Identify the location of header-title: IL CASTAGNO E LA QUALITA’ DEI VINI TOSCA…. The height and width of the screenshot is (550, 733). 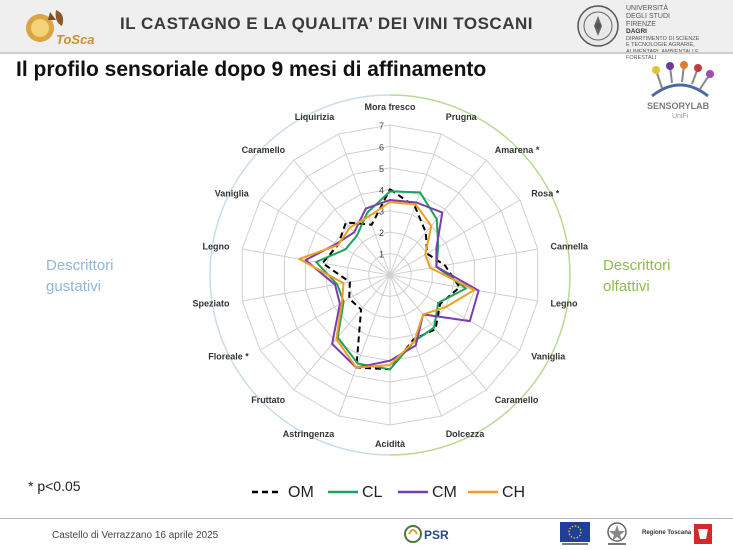
(326, 23).